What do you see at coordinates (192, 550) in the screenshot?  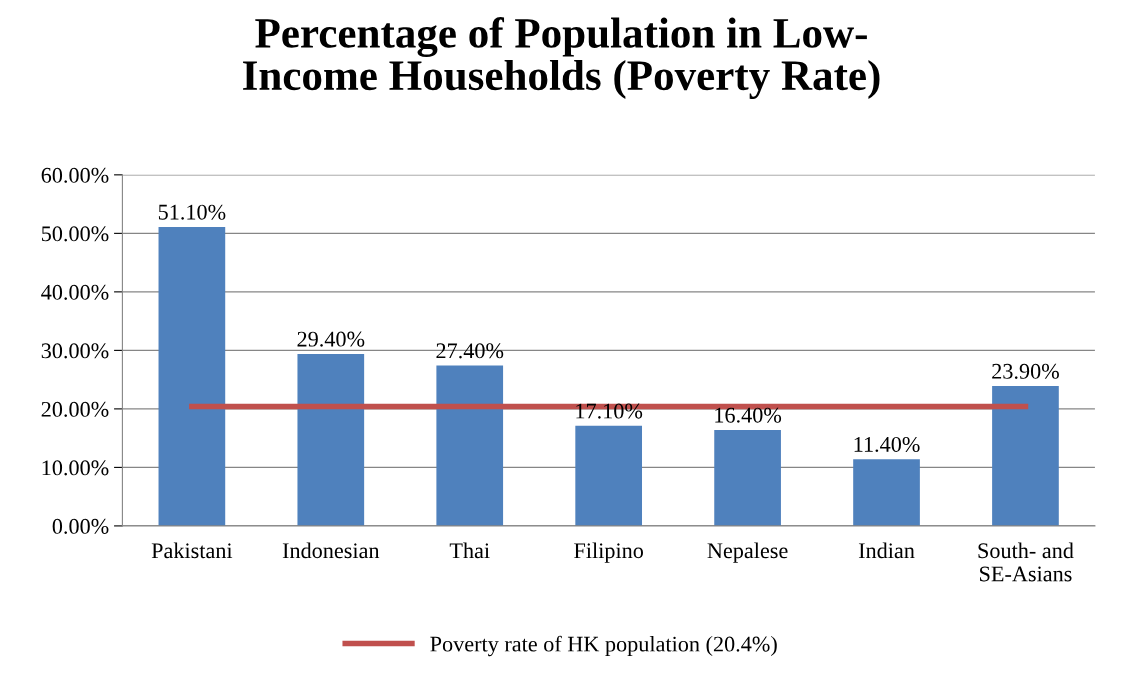 I see `x-tick-label: Pakistani` at bounding box center [192, 550].